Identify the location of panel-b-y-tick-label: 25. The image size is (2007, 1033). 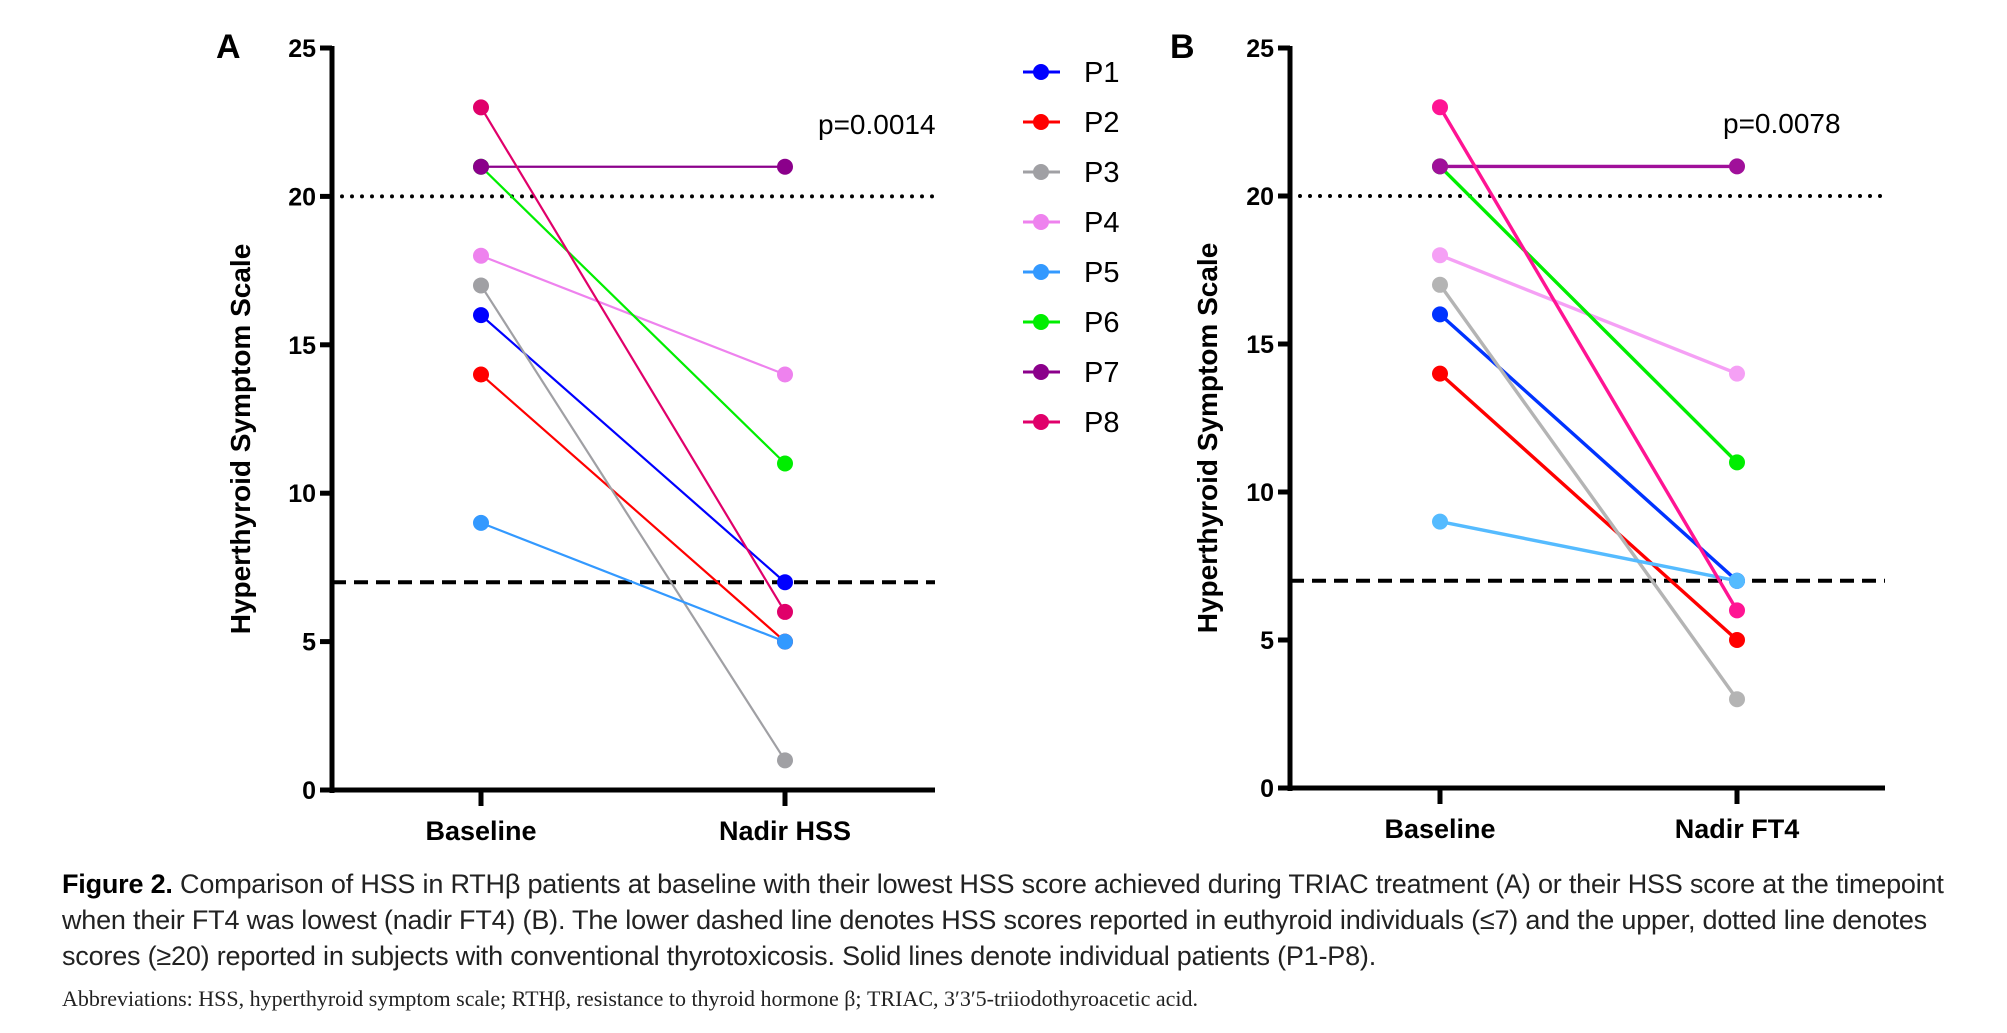
(1260, 49).